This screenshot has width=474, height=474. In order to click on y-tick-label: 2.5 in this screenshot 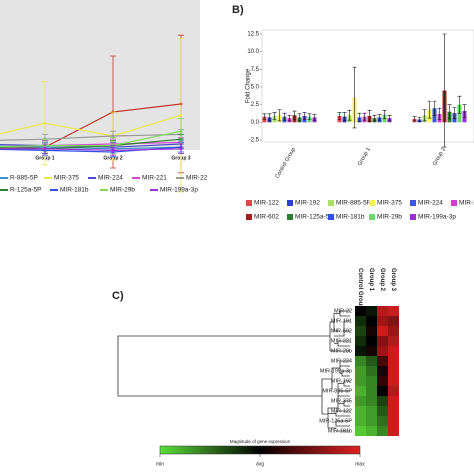, I will do `click(255, 105)`.